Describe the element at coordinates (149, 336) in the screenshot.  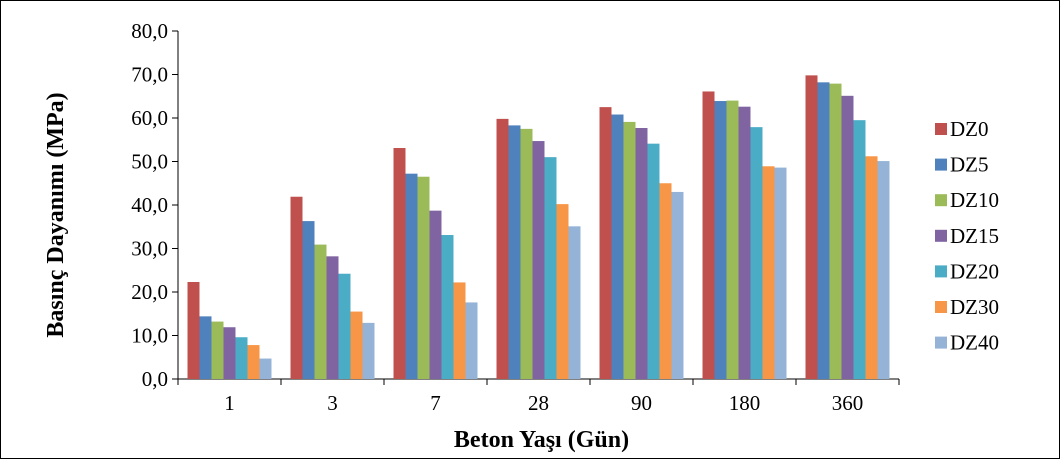
I see `y-tick-label: 10,0` at that location.